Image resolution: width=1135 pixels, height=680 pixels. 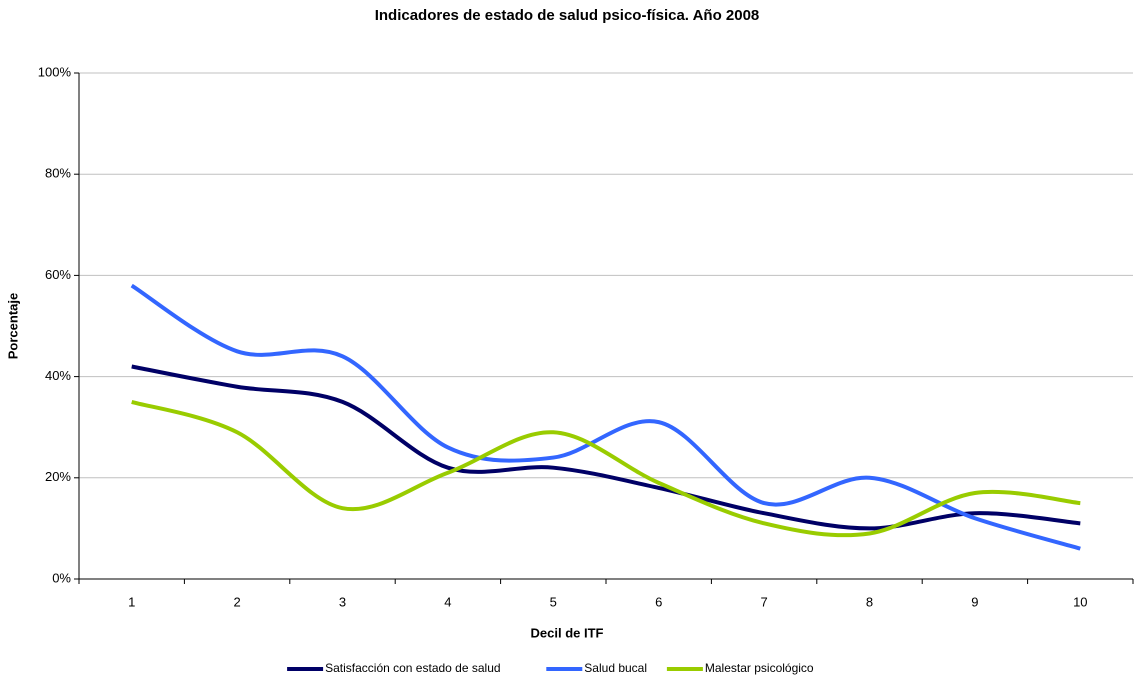 I want to click on x-tick-label: 10, so click(x=1080, y=601).